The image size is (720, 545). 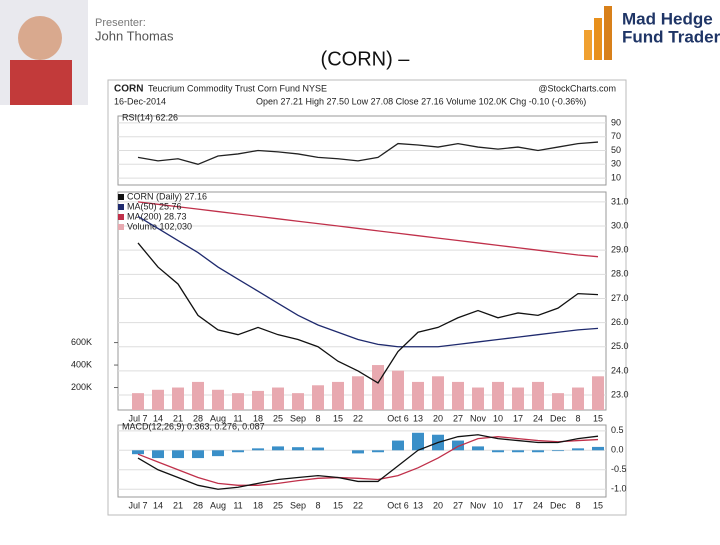 I want to click on photo-body, so click(x=41, y=82).